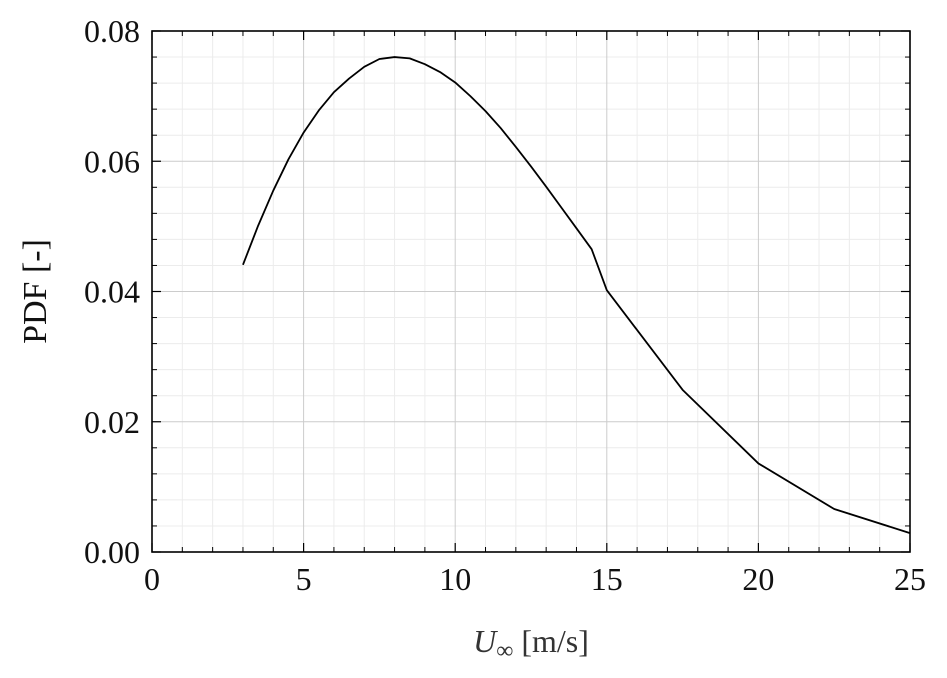 The image size is (947, 678). Describe the element at coordinates (304, 579) in the screenshot. I see `x-tick-label: 5` at that location.